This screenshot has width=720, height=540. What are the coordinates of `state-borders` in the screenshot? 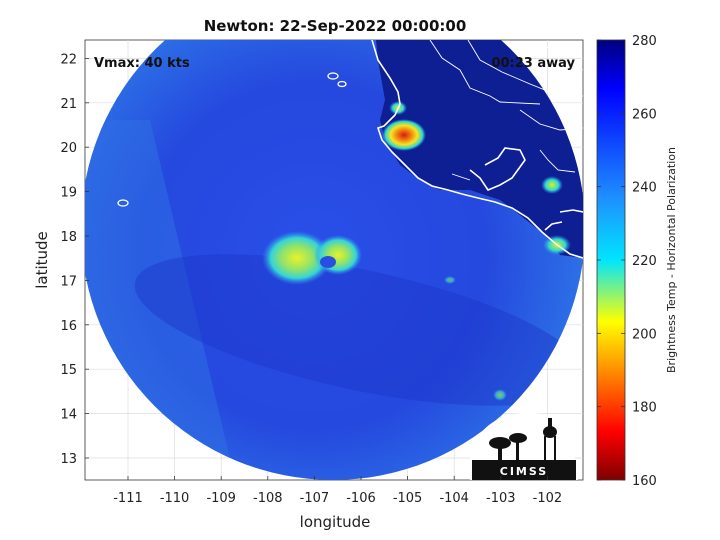 It's located at (506, 110).